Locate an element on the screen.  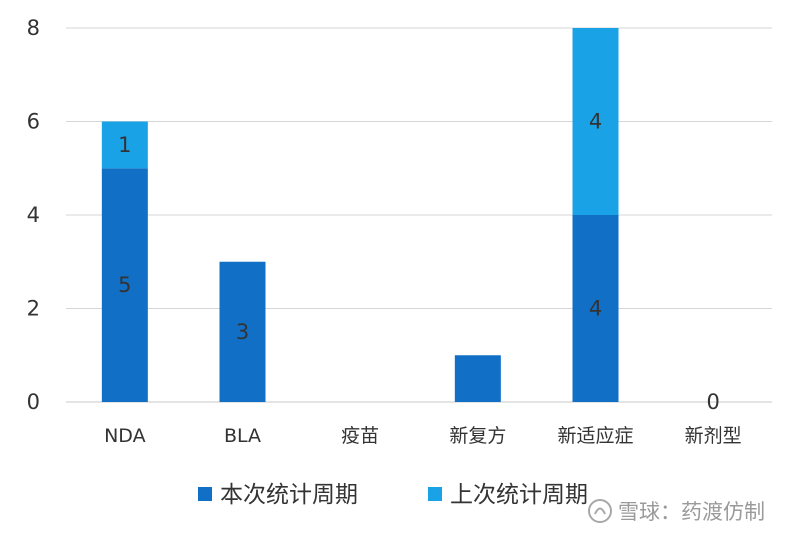
x-tick-label: 疫苗 is located at coordinates (360, 436).